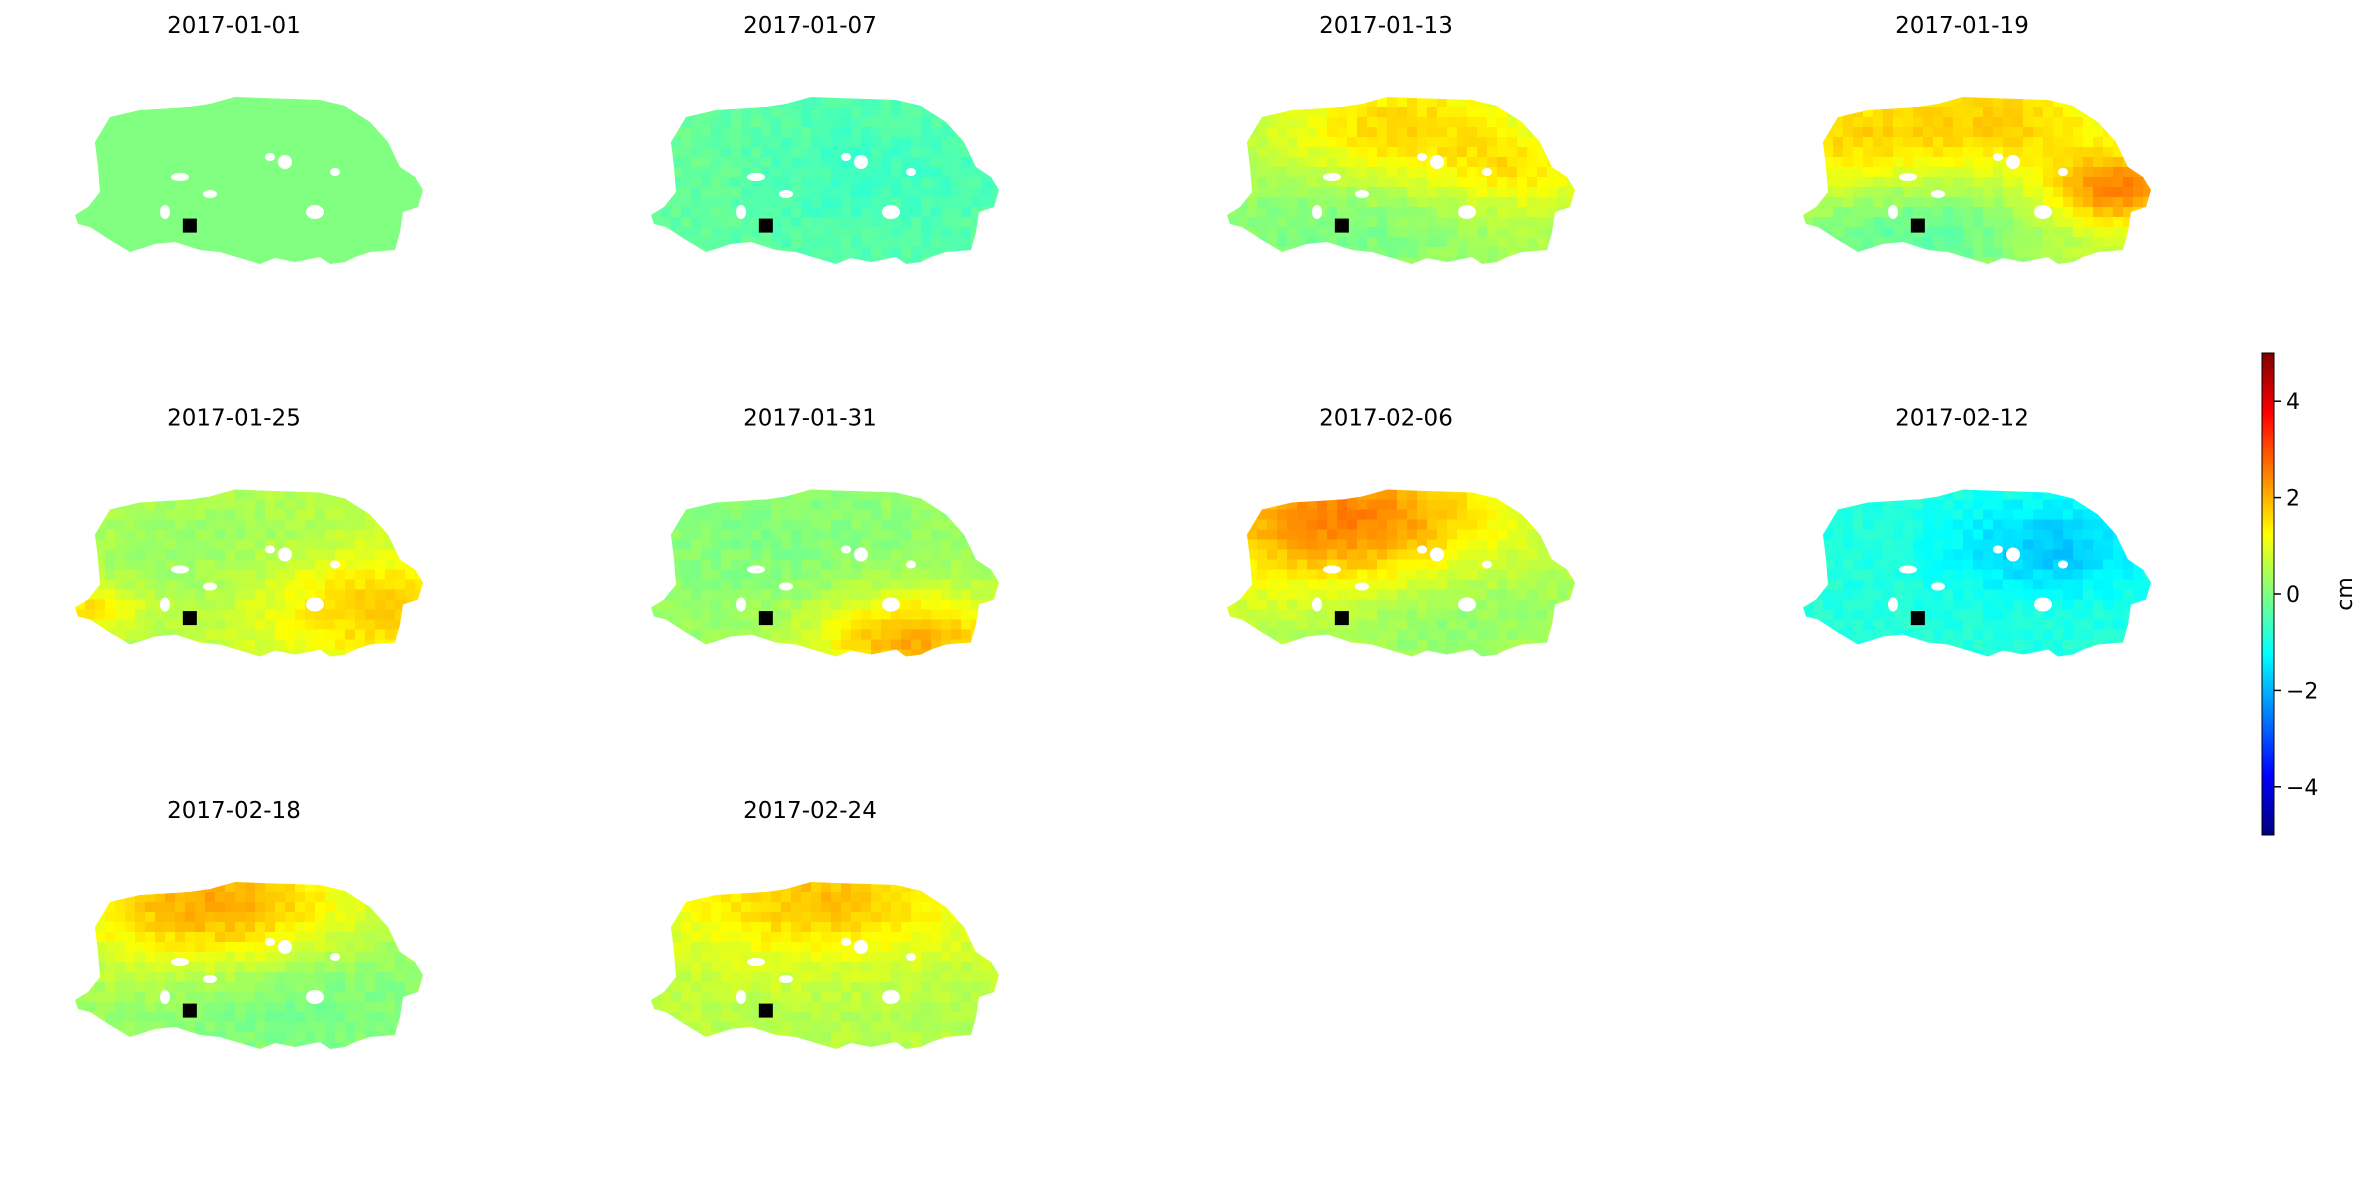 Image resolution: width=2371 pixels, height=1186 pixels. Describe the element at coordinates (2345, 594) in the screenshot. I see `colorbar-label: cm` at that location.